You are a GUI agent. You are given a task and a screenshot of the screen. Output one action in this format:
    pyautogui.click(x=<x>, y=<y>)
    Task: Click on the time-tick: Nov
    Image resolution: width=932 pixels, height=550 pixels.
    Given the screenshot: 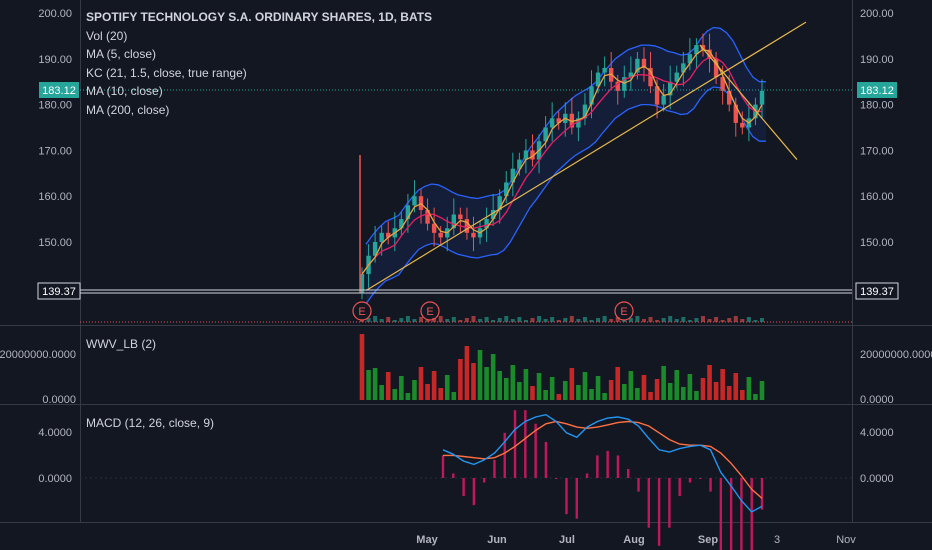 What is the action you would take?
    pyautogui.click(x=846, y=540)
    